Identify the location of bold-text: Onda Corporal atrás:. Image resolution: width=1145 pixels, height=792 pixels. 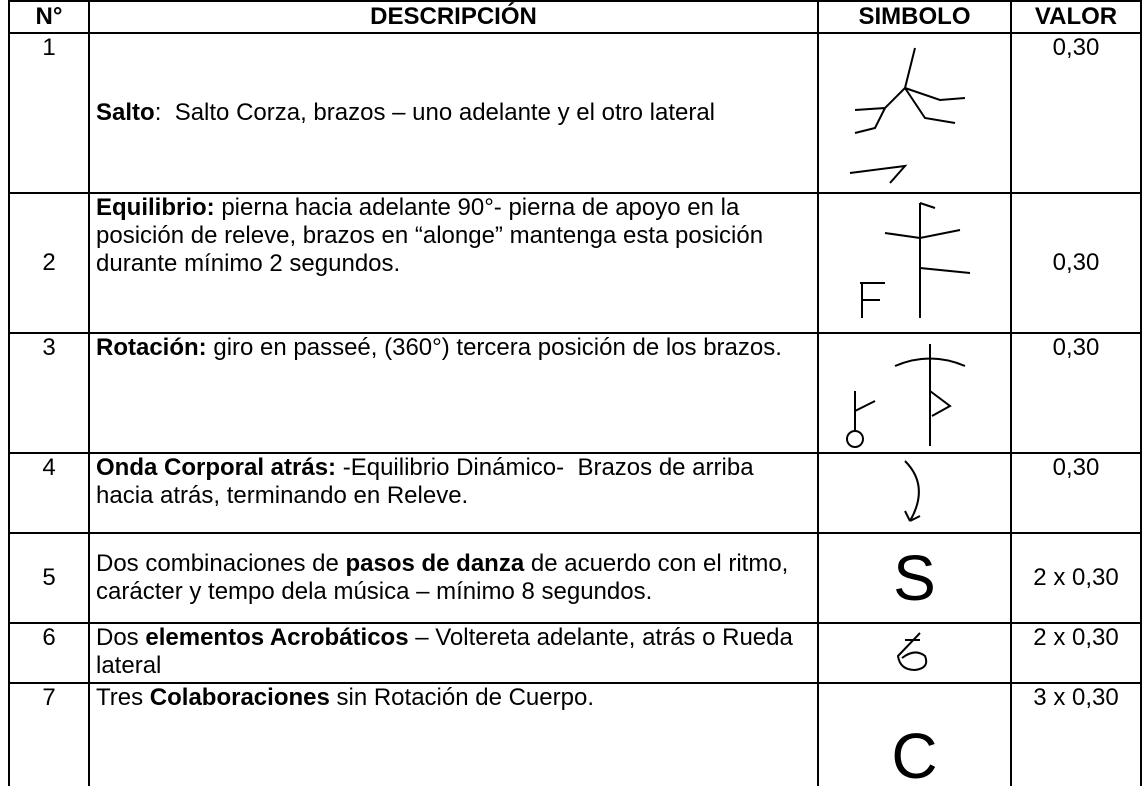
(216, 467).